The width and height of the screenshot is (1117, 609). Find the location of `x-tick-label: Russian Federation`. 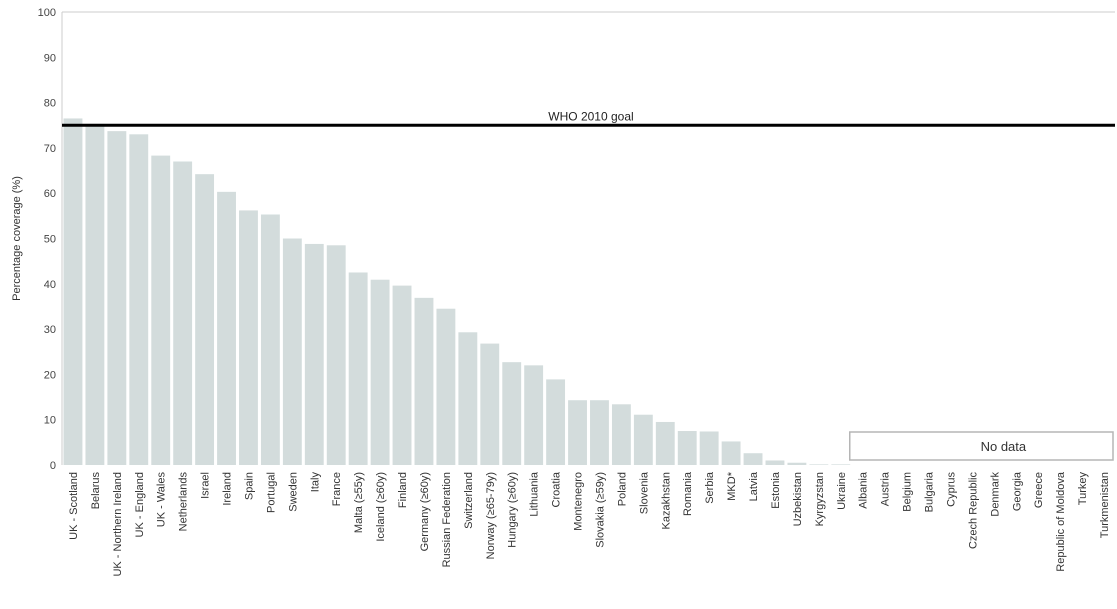

x-tick-label: Russian Federation is located at coordinates (447, 519).